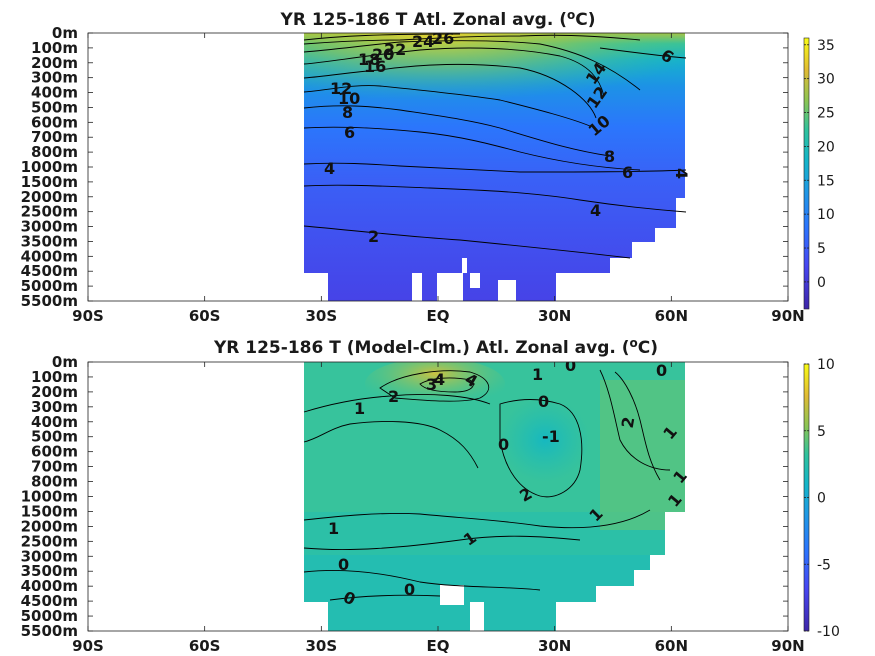  Describe the element at coordinates (423, 41) in the screenshot. I see `contour-label: 24` at that location.